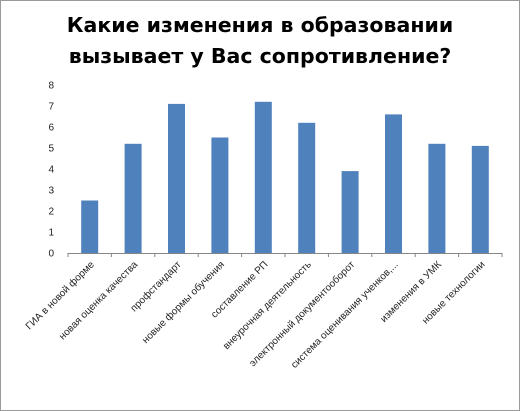 This screenshot has width=520, height=411. I want to click on y-tick-label: 5, so click(51, 149).